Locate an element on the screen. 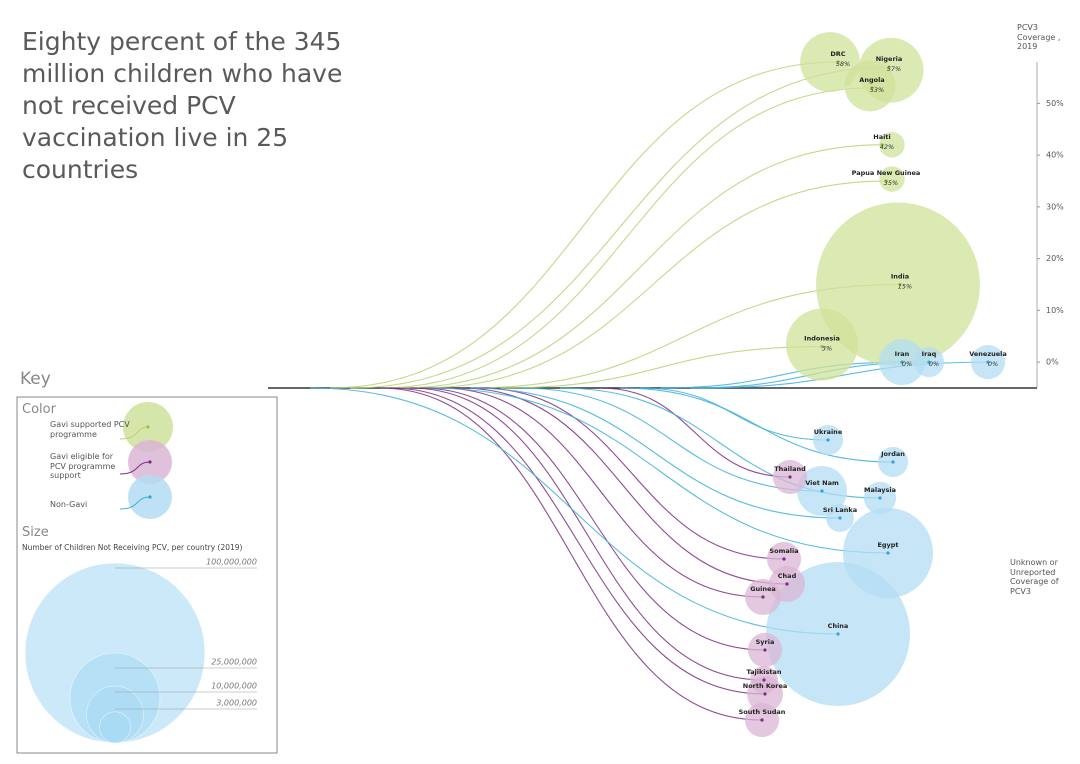 This screenshot has width=1080, height=764. y-tick-label: 30% is located at coordinates (1055, 206).